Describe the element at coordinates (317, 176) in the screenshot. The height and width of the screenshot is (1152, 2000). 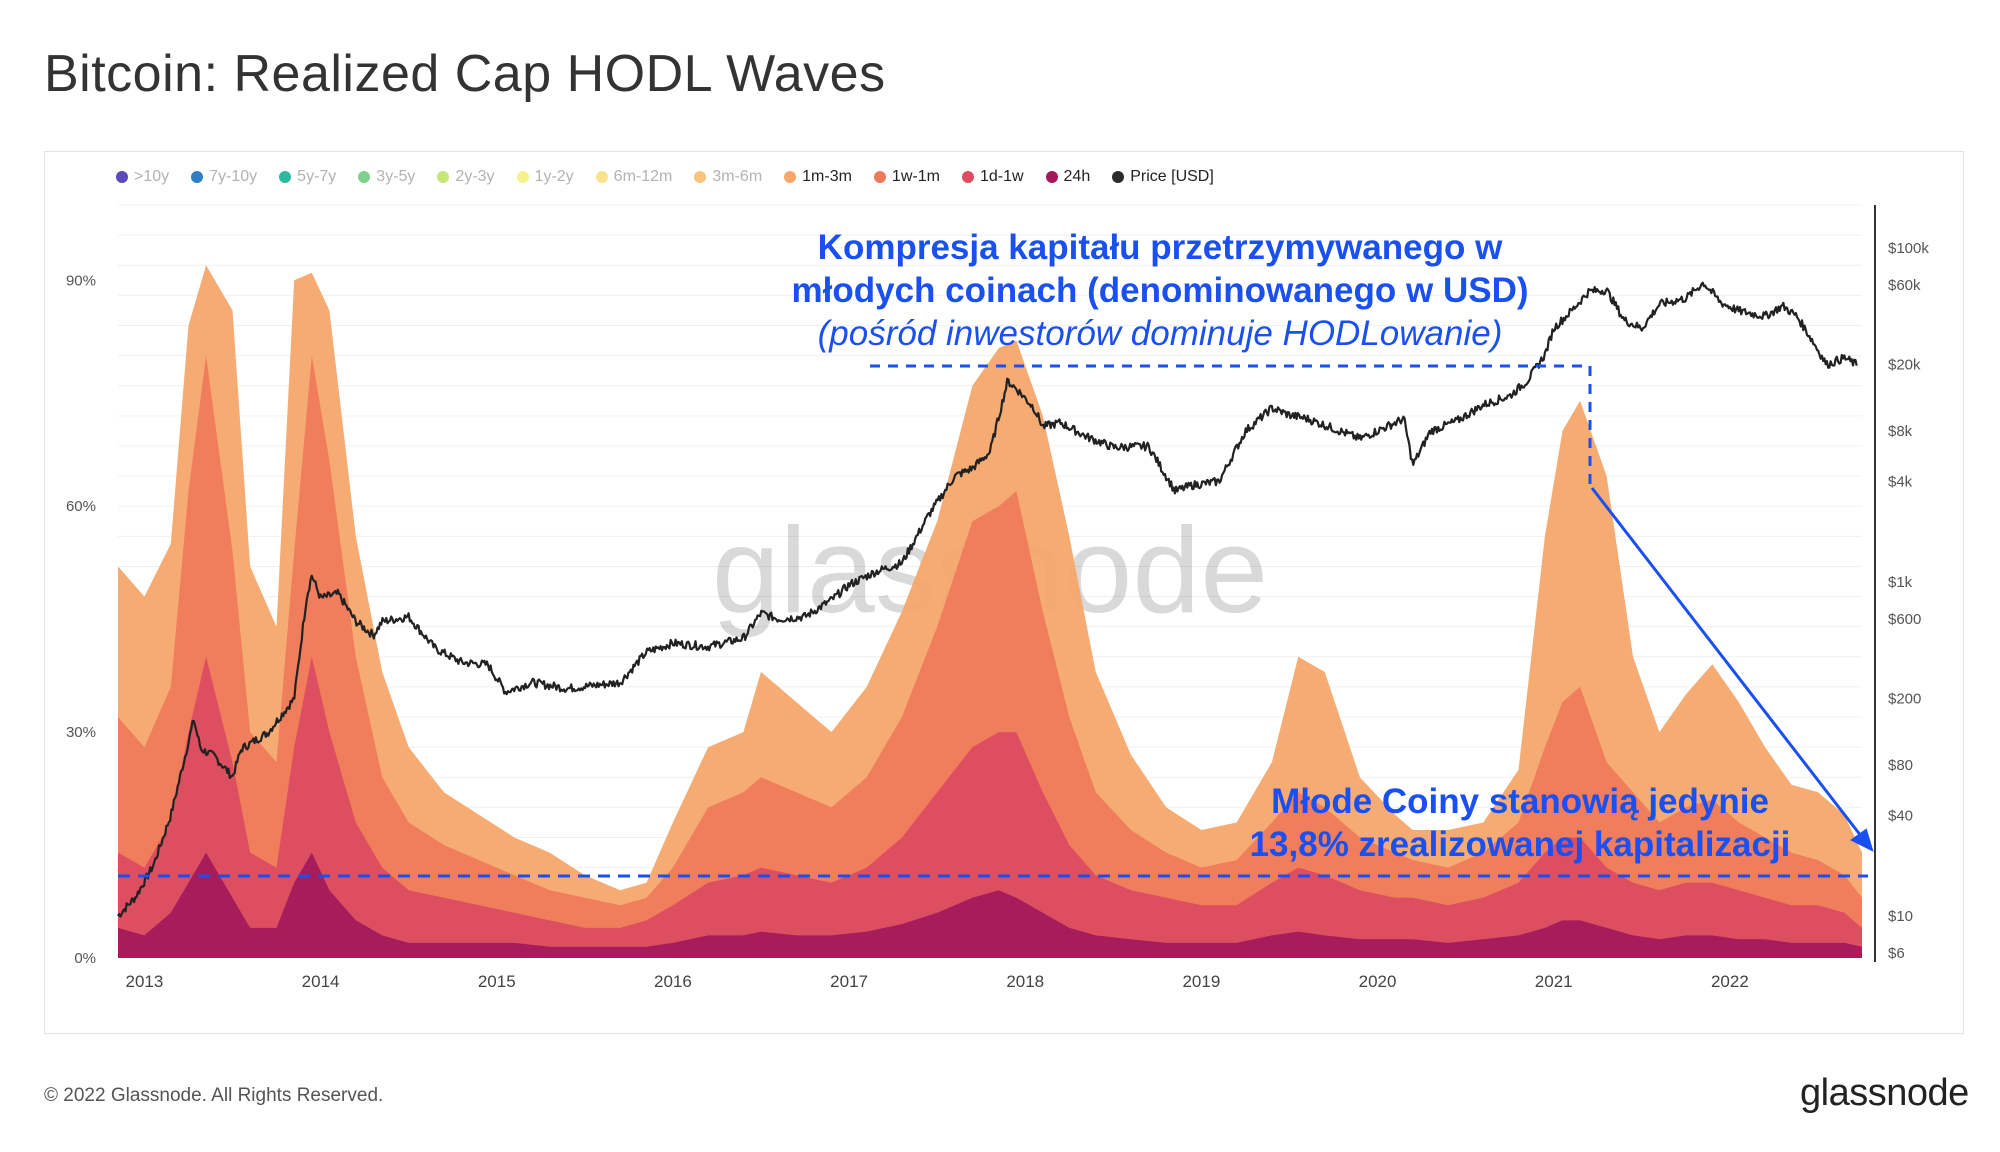
I see `legend-label: 5y-7y` at that location.